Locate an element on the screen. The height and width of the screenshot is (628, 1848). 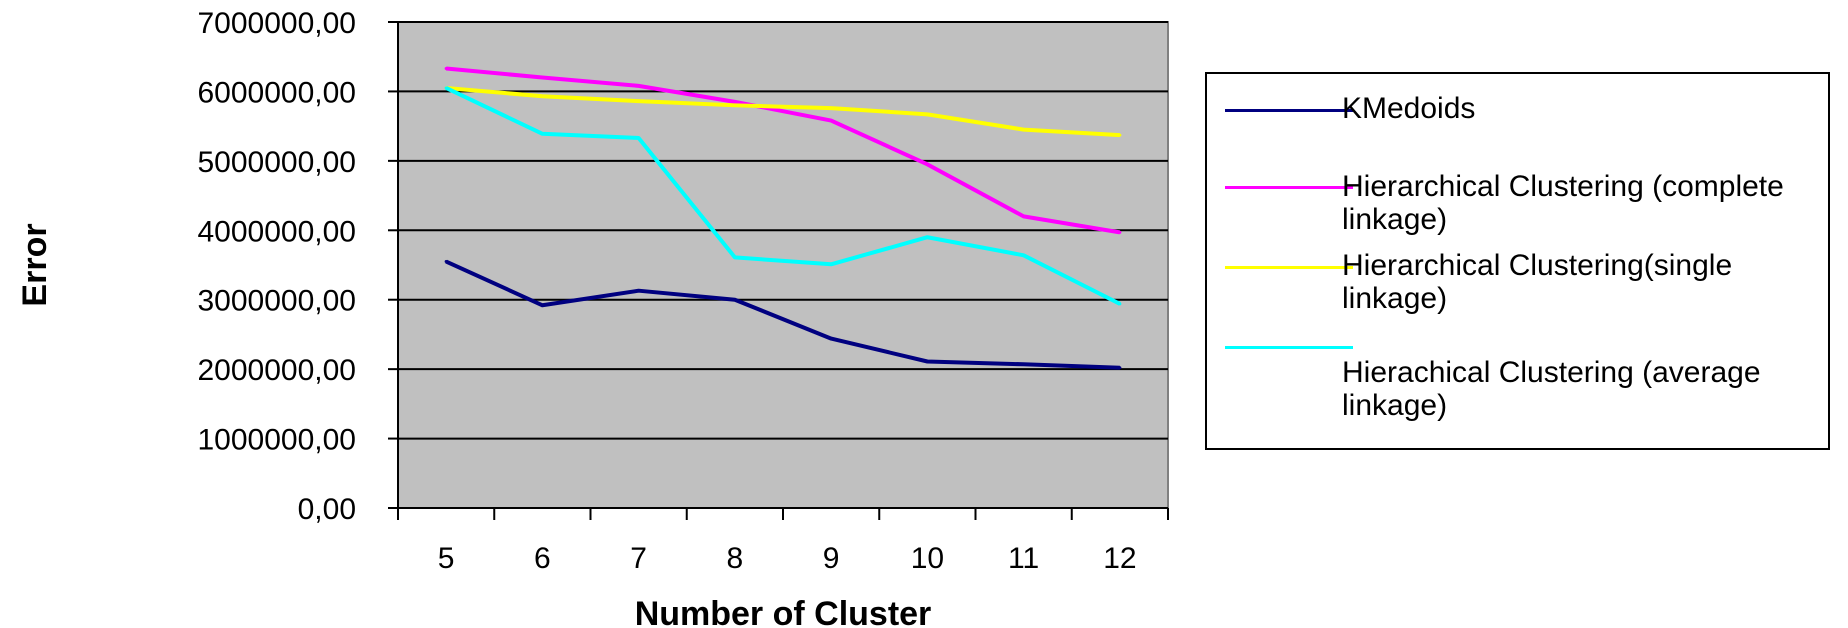
y-tick-label: 4000000,00 is located at coordinates (277, 231).